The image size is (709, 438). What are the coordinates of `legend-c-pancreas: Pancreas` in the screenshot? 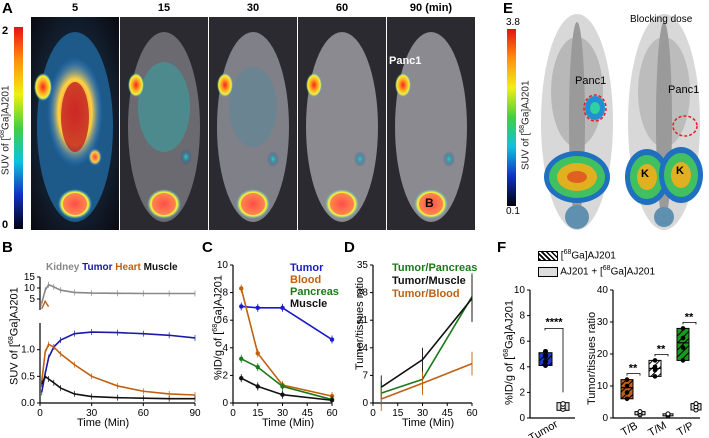 It's located at (314, 292).